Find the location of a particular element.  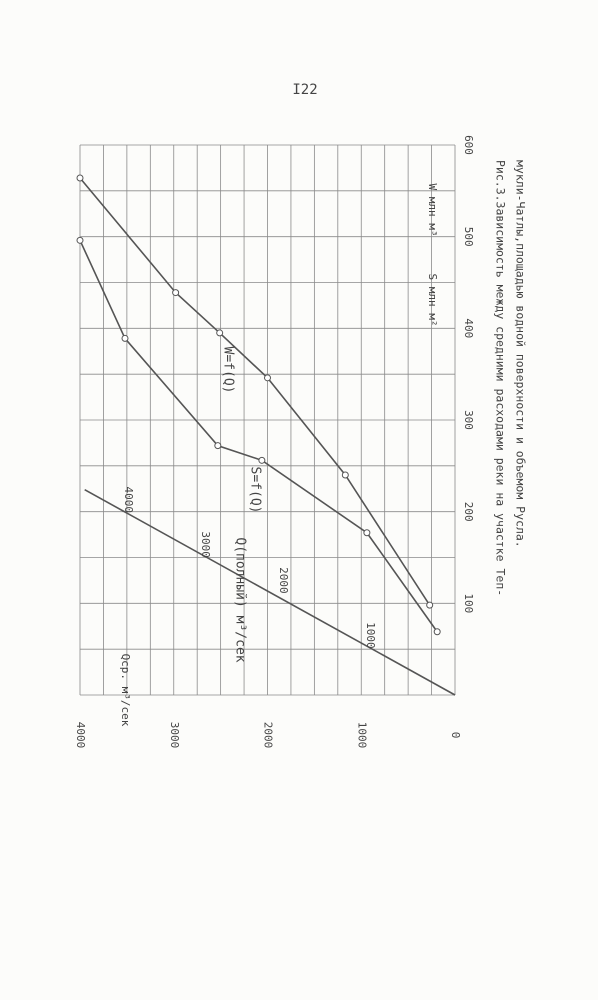

x-tick-label: 4000 is located at coordinates (80, 735).